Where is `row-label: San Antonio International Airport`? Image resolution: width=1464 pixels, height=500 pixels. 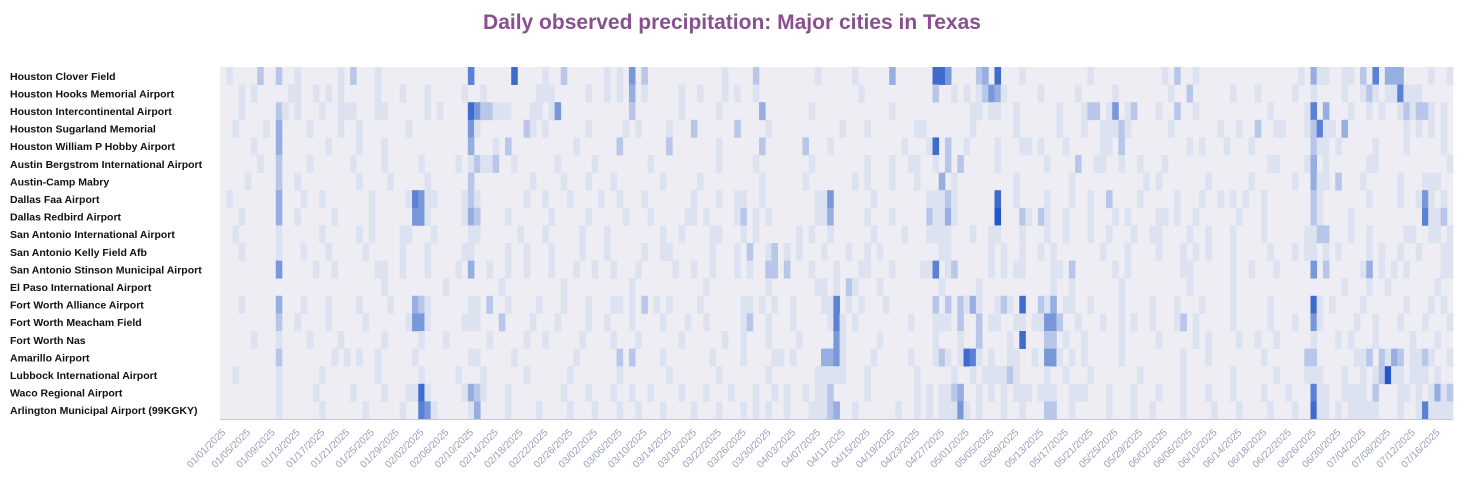 row-label: San Antonio International Airport is located at coordinates (92, 235).